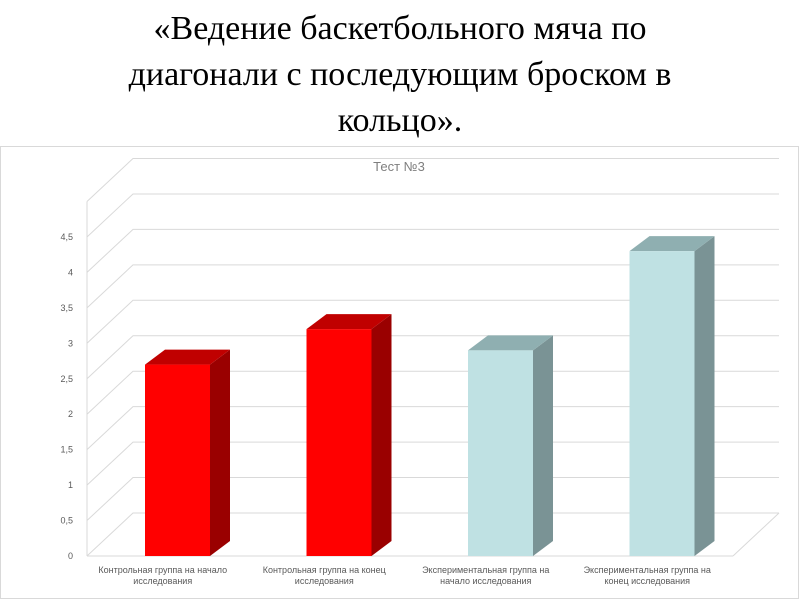  I want to click on x-category-label-line: конец исследования, so click(647, 581).